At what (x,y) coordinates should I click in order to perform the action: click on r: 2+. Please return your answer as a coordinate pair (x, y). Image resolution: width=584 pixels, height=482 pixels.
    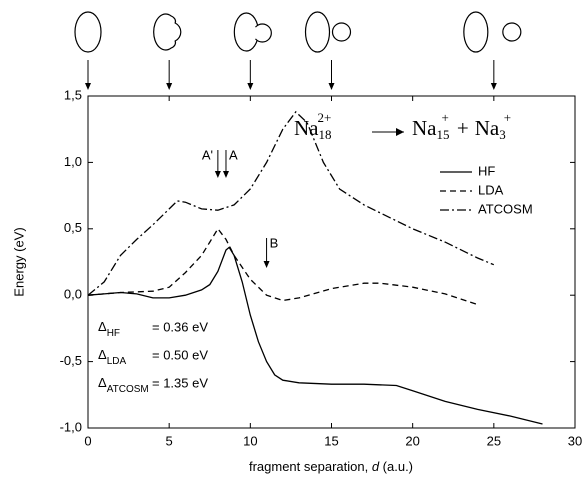
    Looking at the image, I should click on (325, 117).